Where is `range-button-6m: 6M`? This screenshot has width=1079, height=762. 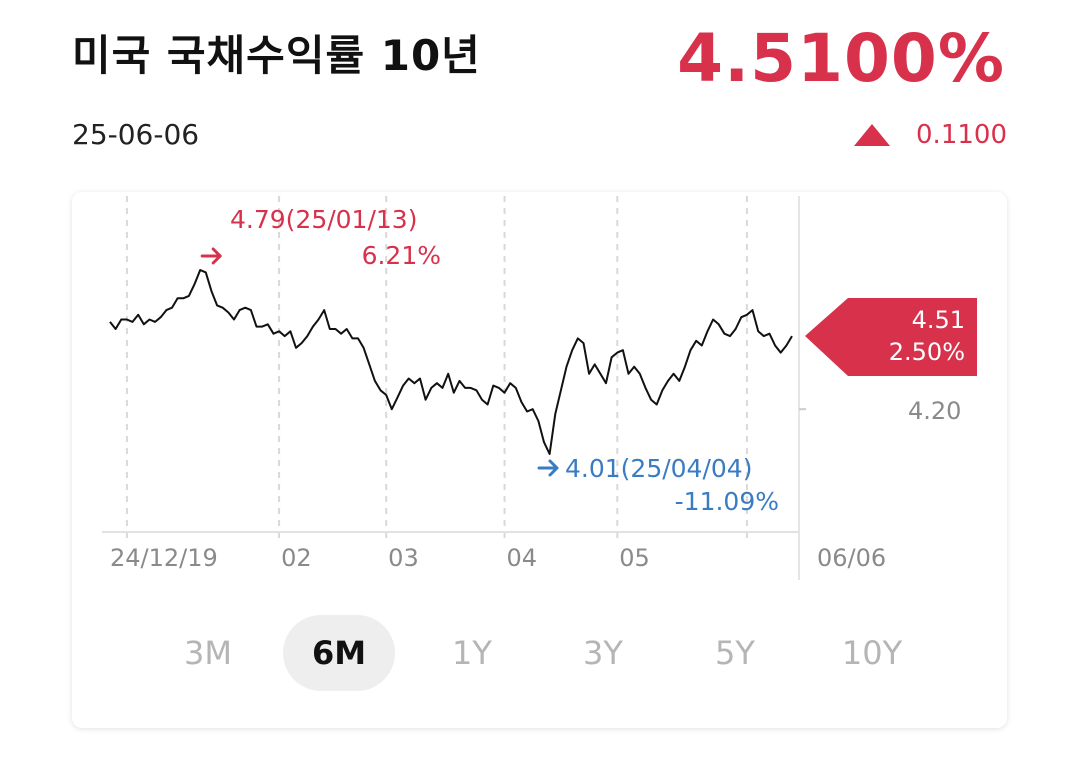 range-button-6m: 6M is located at coordinates (339, 653).